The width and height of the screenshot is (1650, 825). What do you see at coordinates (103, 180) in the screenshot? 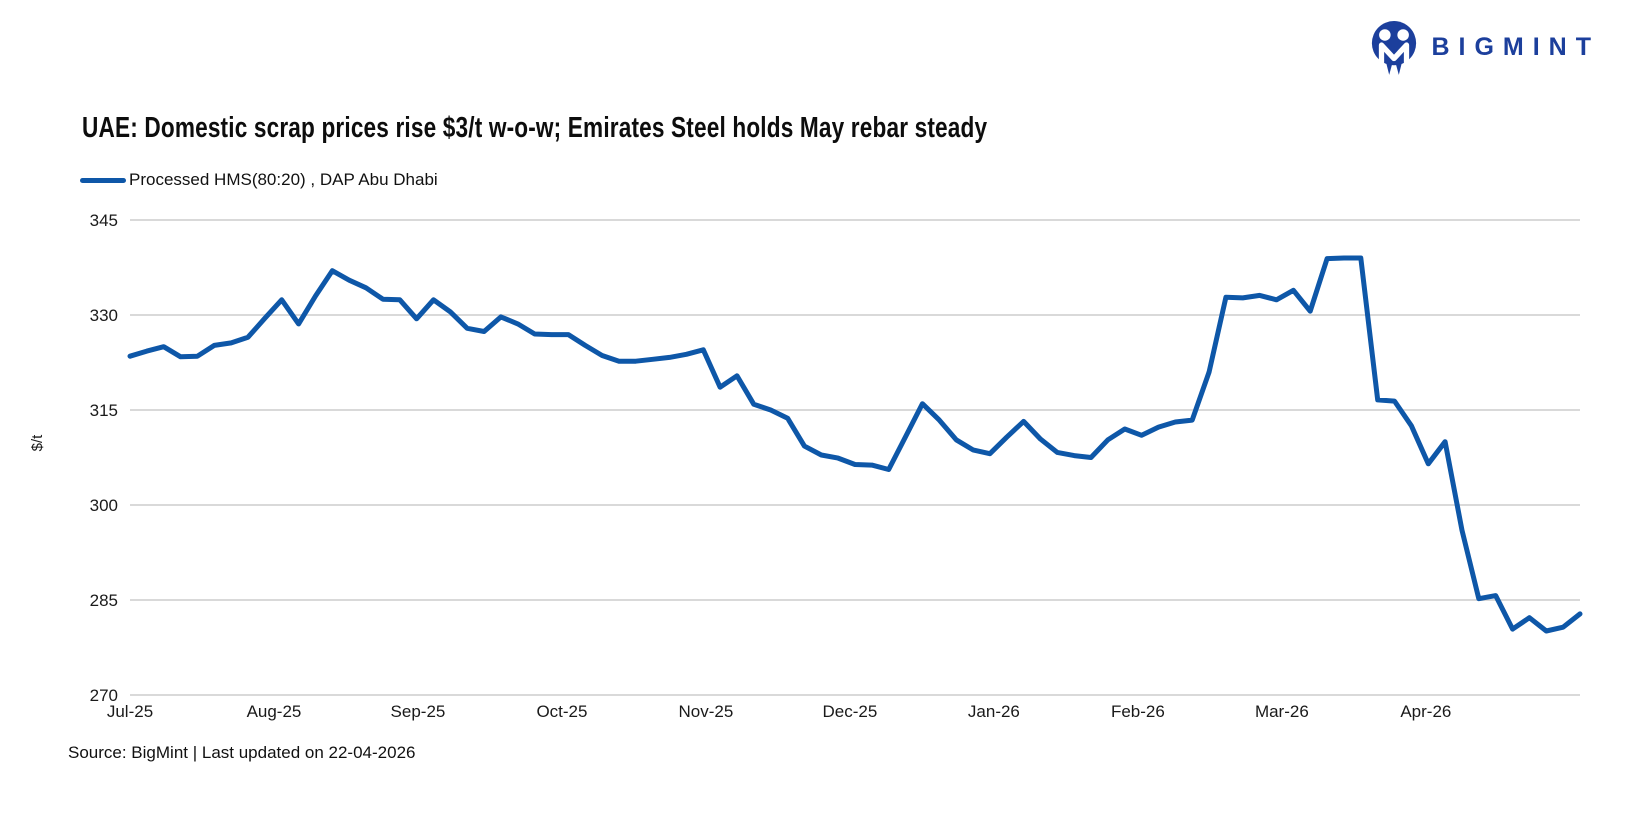
I see `legend-line-swatch` at bounding box center [103, 180].